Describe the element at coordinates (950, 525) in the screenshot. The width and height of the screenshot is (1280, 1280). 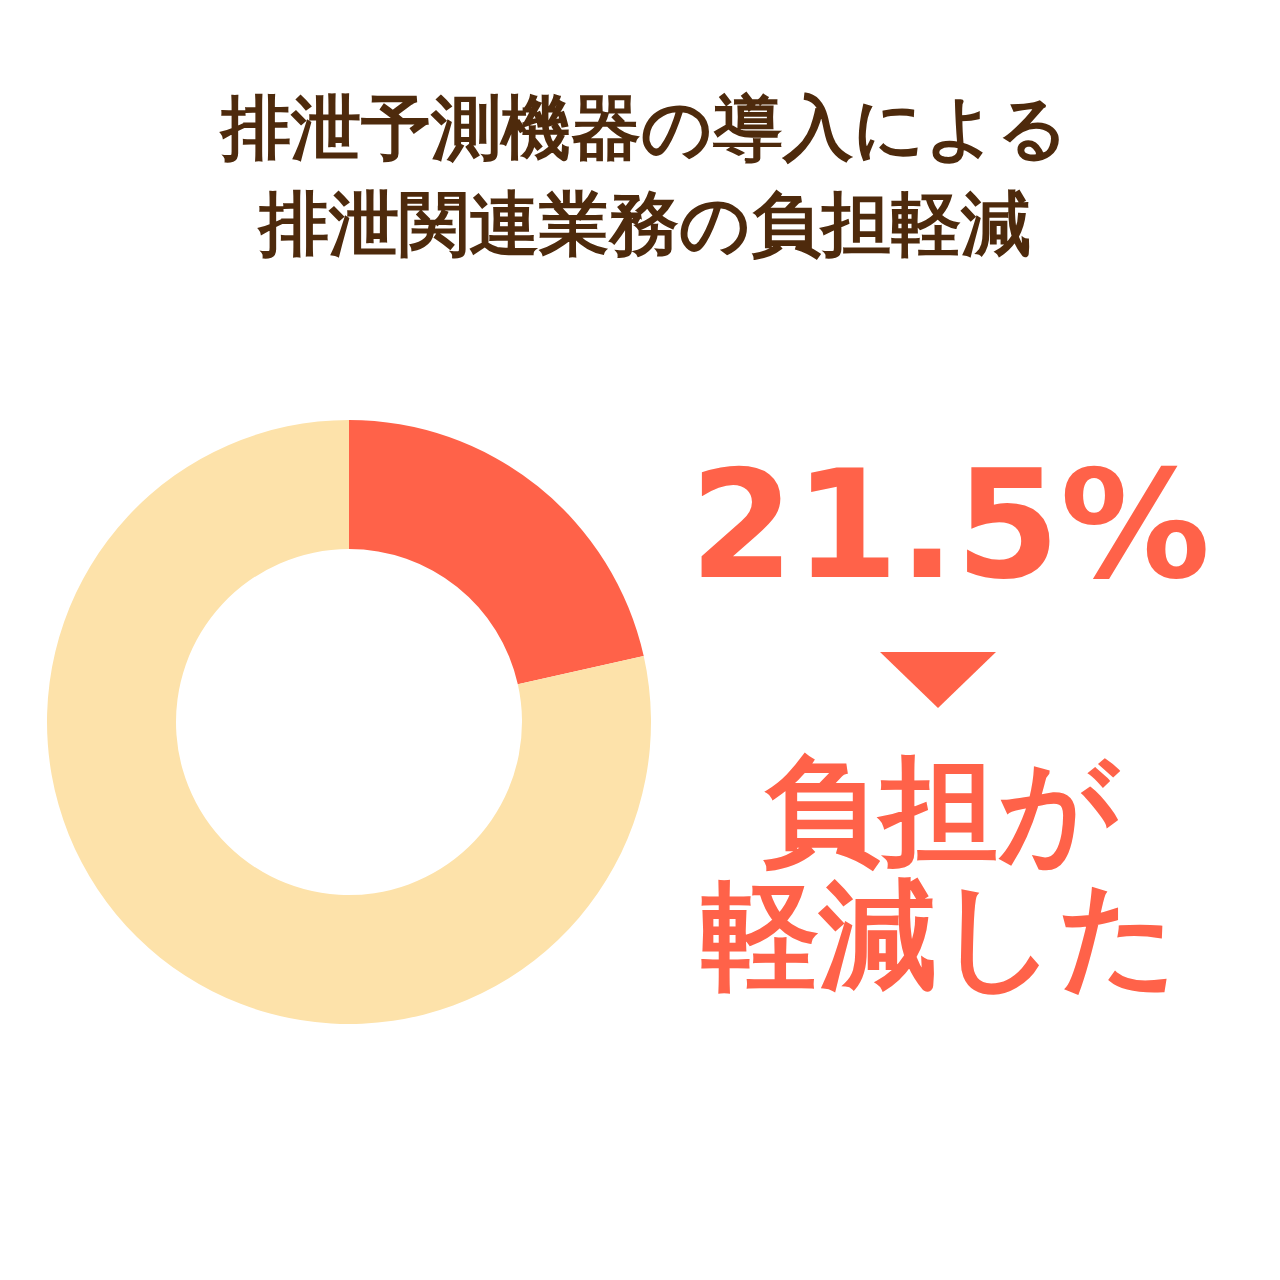
I see `data-label: 21.5%` at that location.